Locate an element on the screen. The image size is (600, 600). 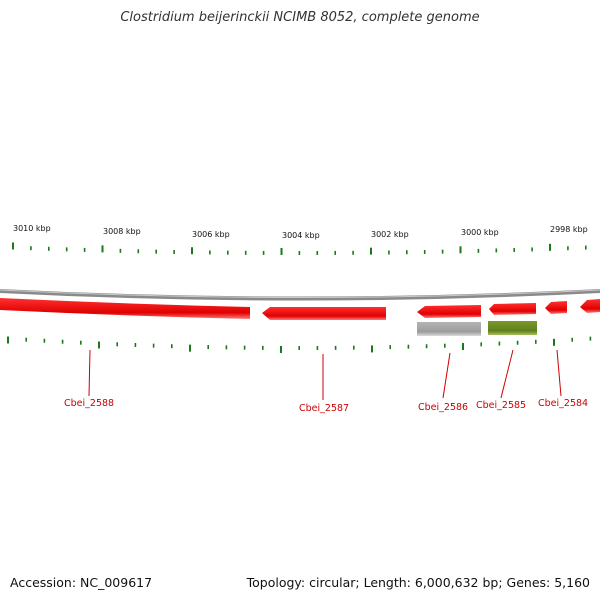
genome-backbone is located at coordinates (300, 295).